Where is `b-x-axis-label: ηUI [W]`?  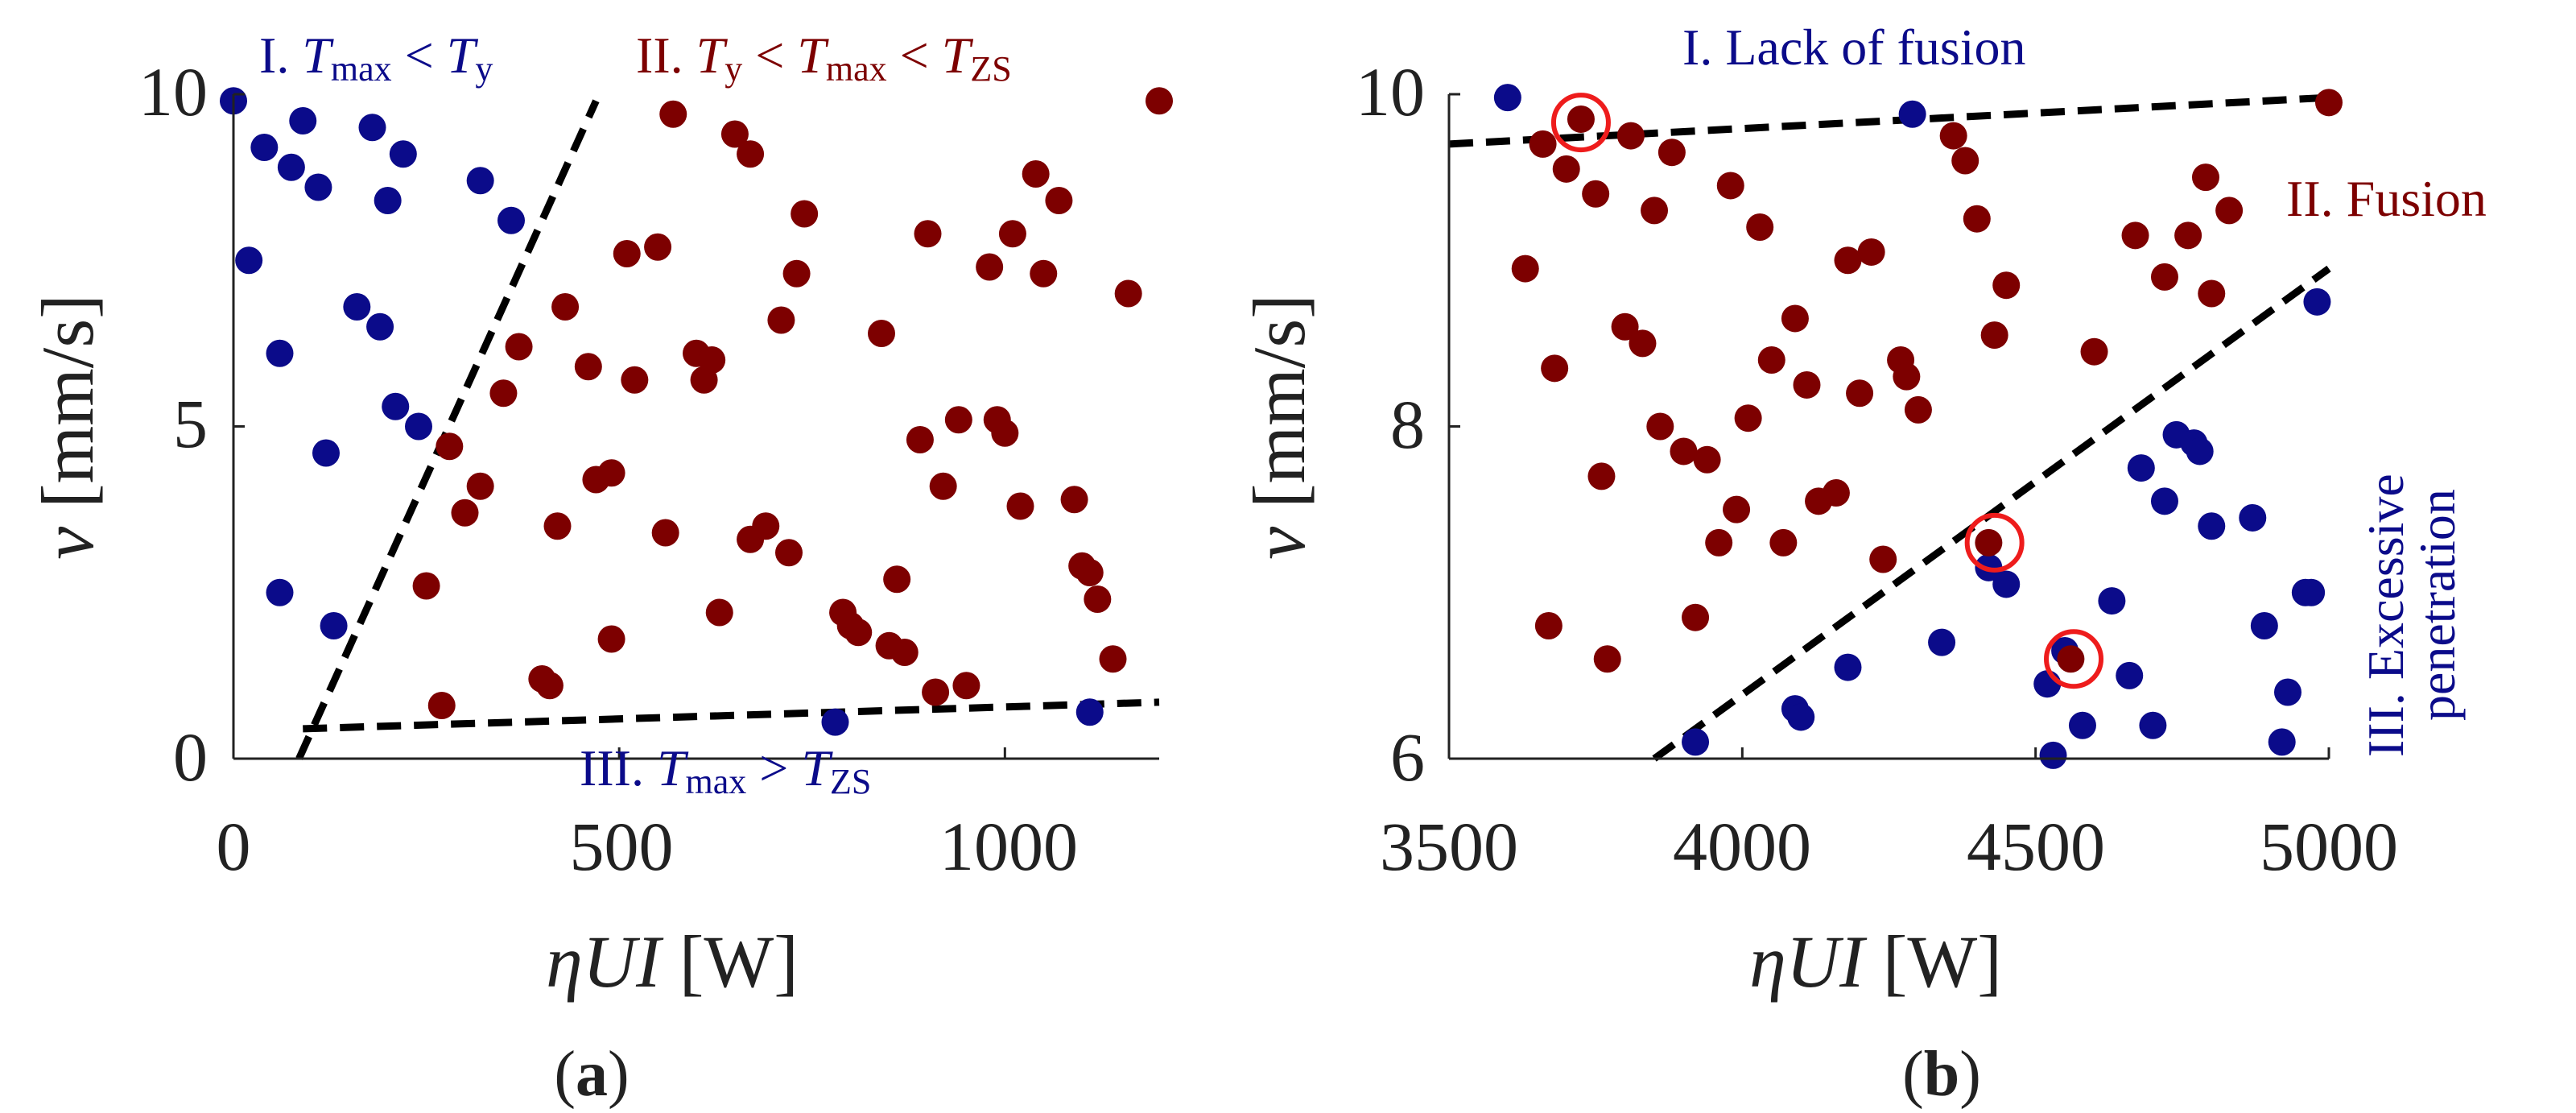 b-x-axis-label: ηUI [W] is located at coordinates (1875, 962).